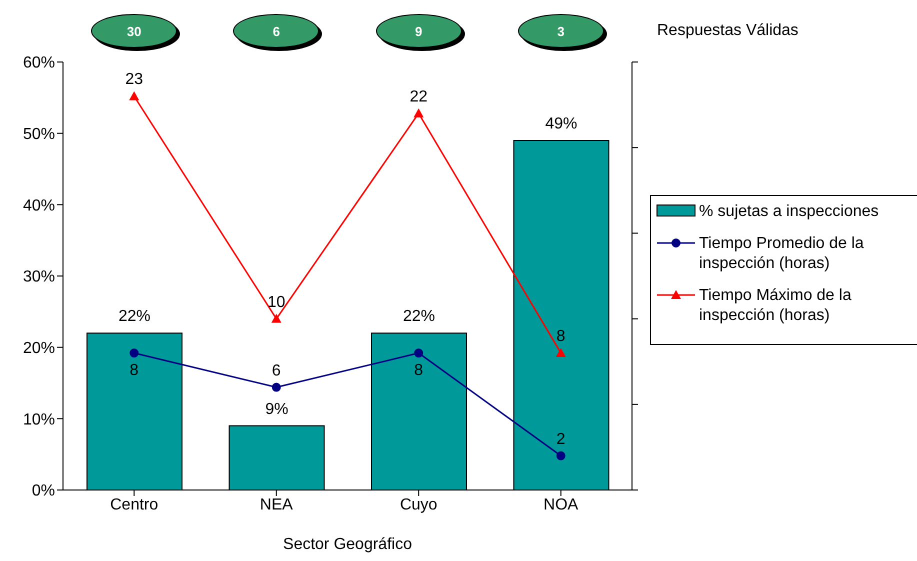 The height and width of the screenshot is (561, 917). What do you see at coordinates (277, 505) in the screenshot?
I see `x-tick-label: NEA` at bounding box center [277, 505].